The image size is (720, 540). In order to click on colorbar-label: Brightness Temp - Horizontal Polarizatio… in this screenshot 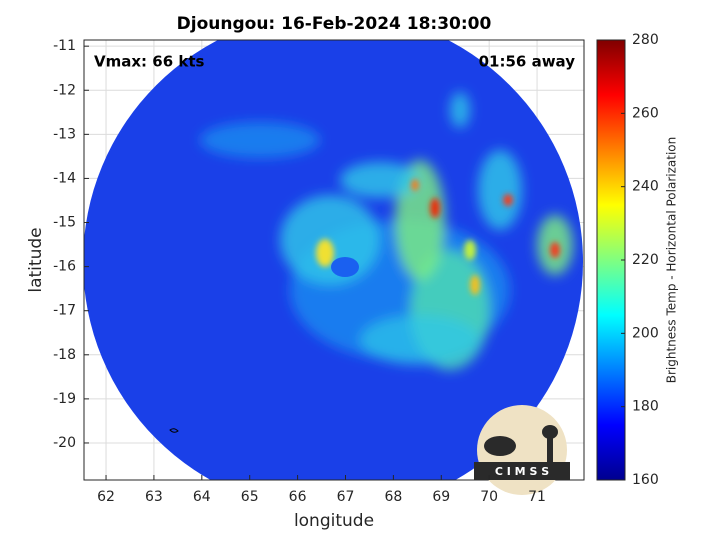, I will do `click(672, 260)`.